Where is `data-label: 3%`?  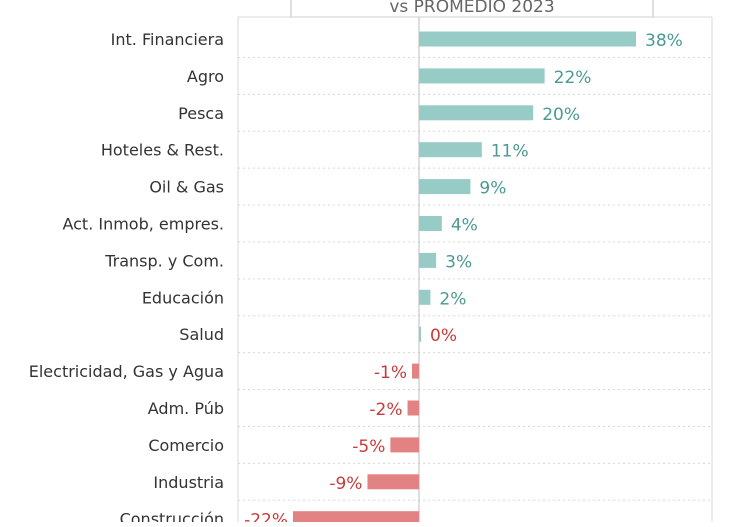
data-label: 3% is located at coordinates (458, 262).